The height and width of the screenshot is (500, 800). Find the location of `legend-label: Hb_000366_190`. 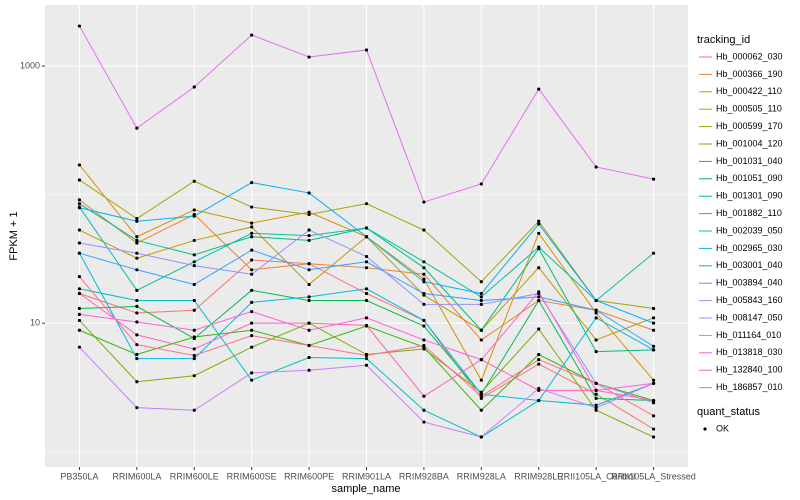

legend-label: Hb_000366_190 is located at coordinates (749, 74).